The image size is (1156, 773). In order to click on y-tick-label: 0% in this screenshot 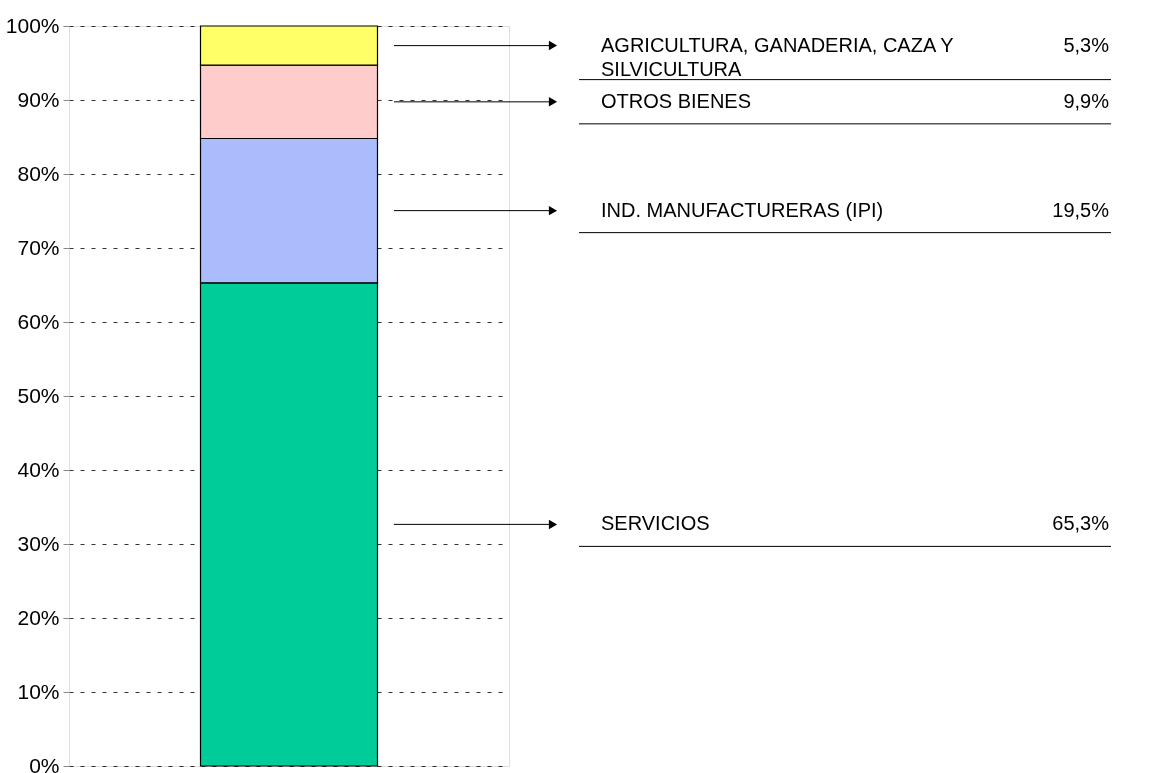, I will do `click(44, 763)`.